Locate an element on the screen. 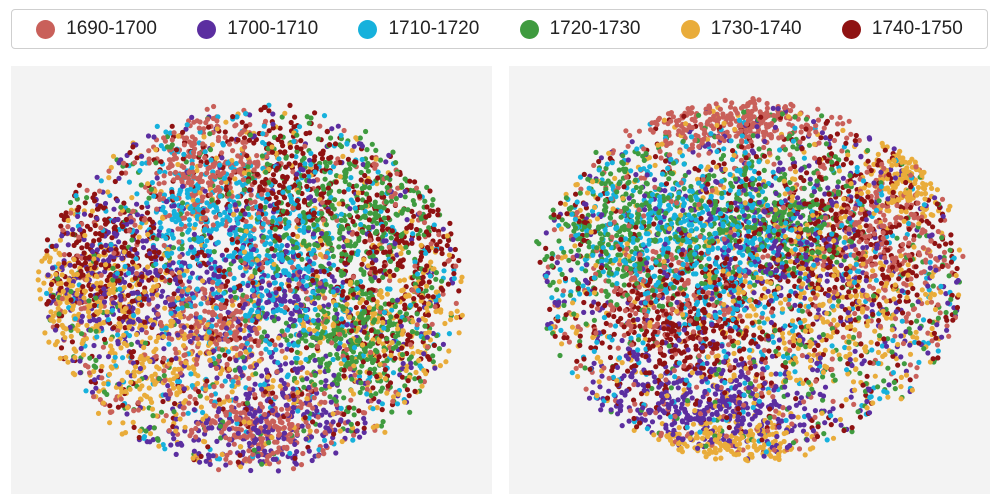 The image size is (1000, 500). legend-label: 1710-1720 is located at coordinates (434, 28).